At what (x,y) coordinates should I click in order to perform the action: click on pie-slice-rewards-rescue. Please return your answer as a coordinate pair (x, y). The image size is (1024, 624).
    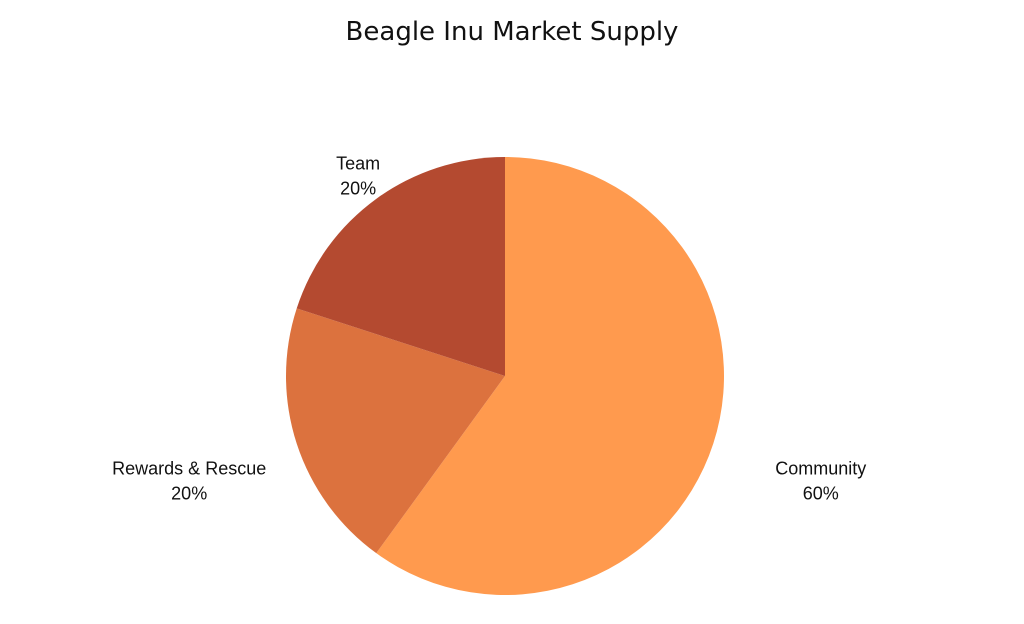
    Looking at the image, I should click on (395, 431).